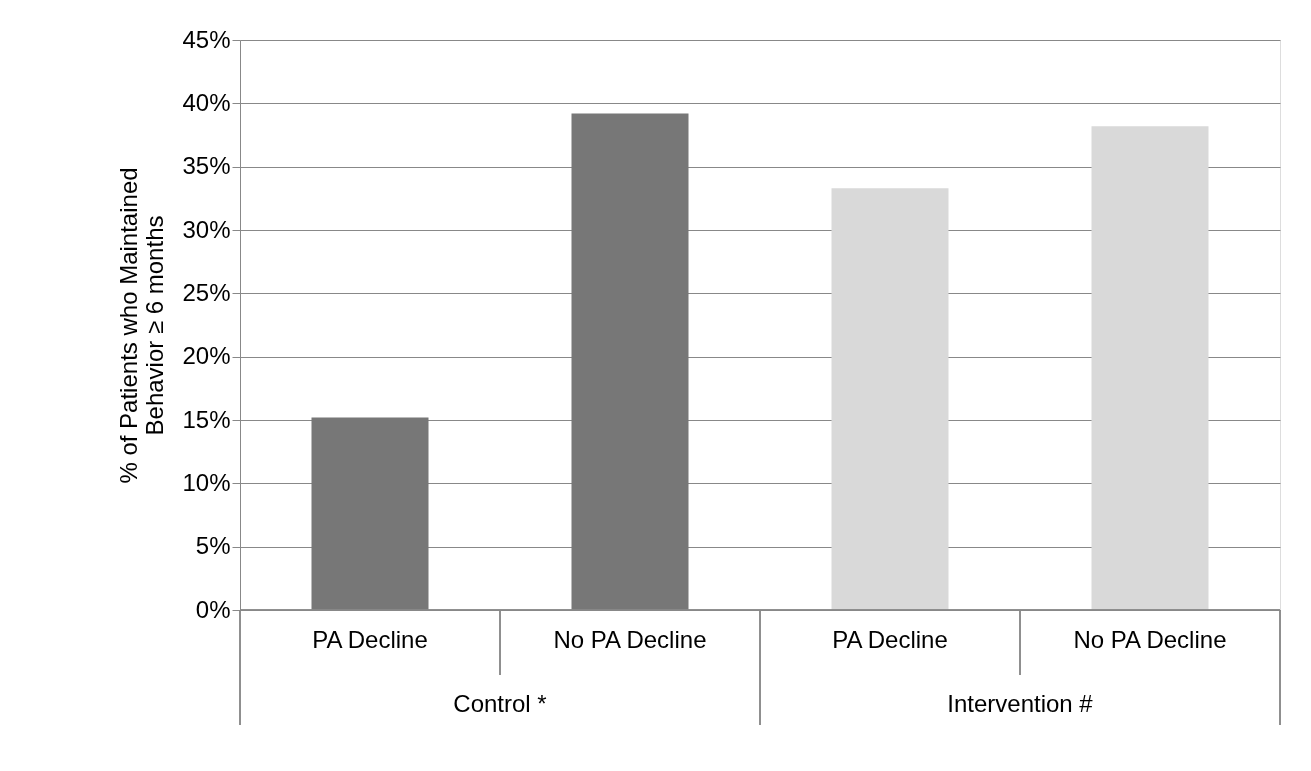 This screenshot has height=771, width=1311. What do you see at coordinates (213, 609) in the screenshot?
I see `y-tick-label: 0%` at bounding box center [213, 609].